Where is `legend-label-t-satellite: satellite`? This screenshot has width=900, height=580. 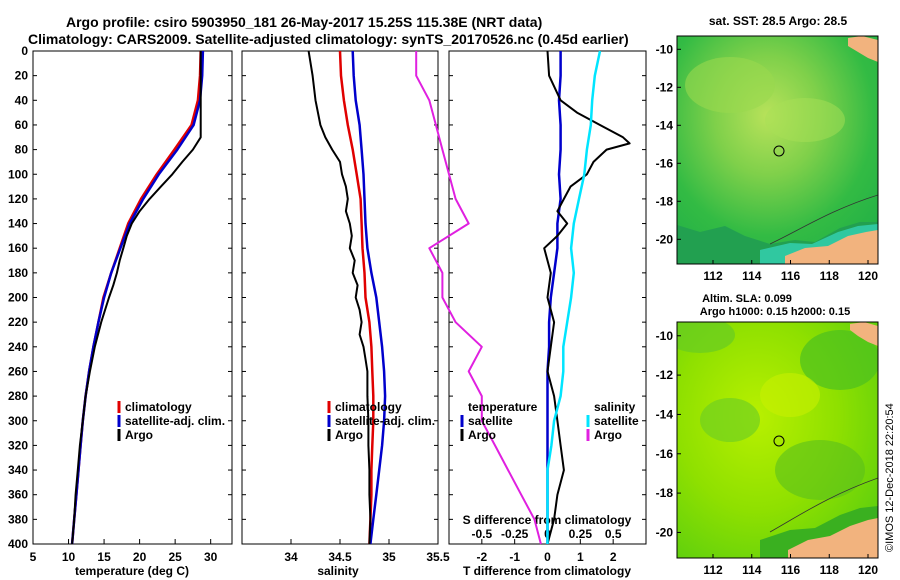 legend-label-t-satellite: satellite is located at coordinates (490, 421).